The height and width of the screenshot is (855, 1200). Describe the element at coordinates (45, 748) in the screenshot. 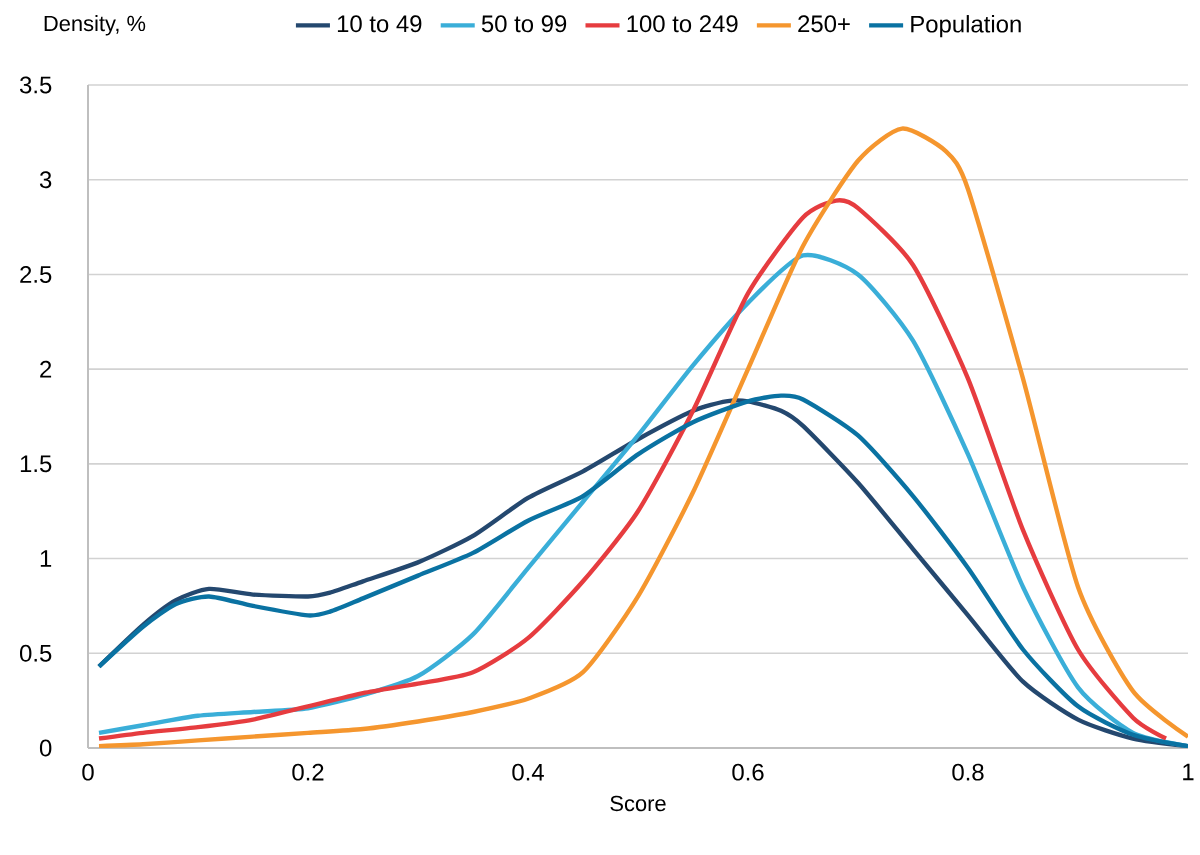

I see `y-tick-label: 0` at that location.